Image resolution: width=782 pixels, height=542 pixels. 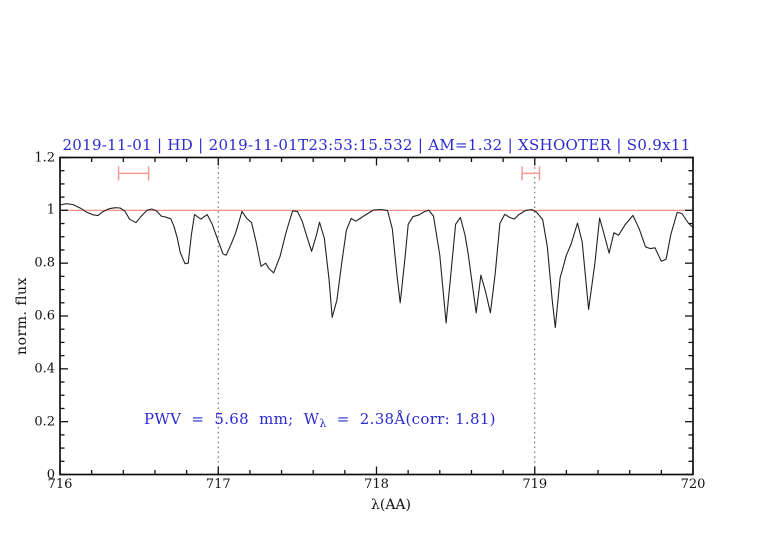 What do you see at coordinates (411, 419) in the screenshot?
I see `pwv-annotation-text-2: = 2.38Å(corr: 1.81)` at bounding box center [411, 419].